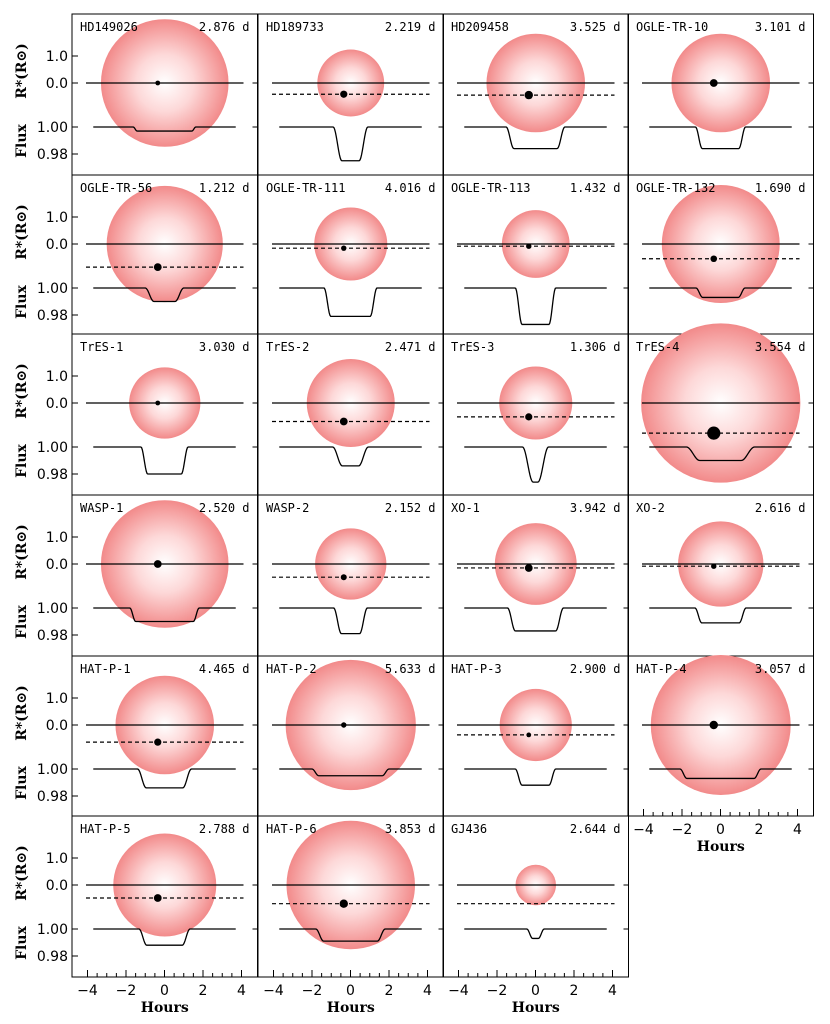 The image size is (830, 1024). What do you see at coordinates (535, 94) in the screenshot?
I see `transit-panel: HD209458 3.525 d` at bounding box center [535, 94].